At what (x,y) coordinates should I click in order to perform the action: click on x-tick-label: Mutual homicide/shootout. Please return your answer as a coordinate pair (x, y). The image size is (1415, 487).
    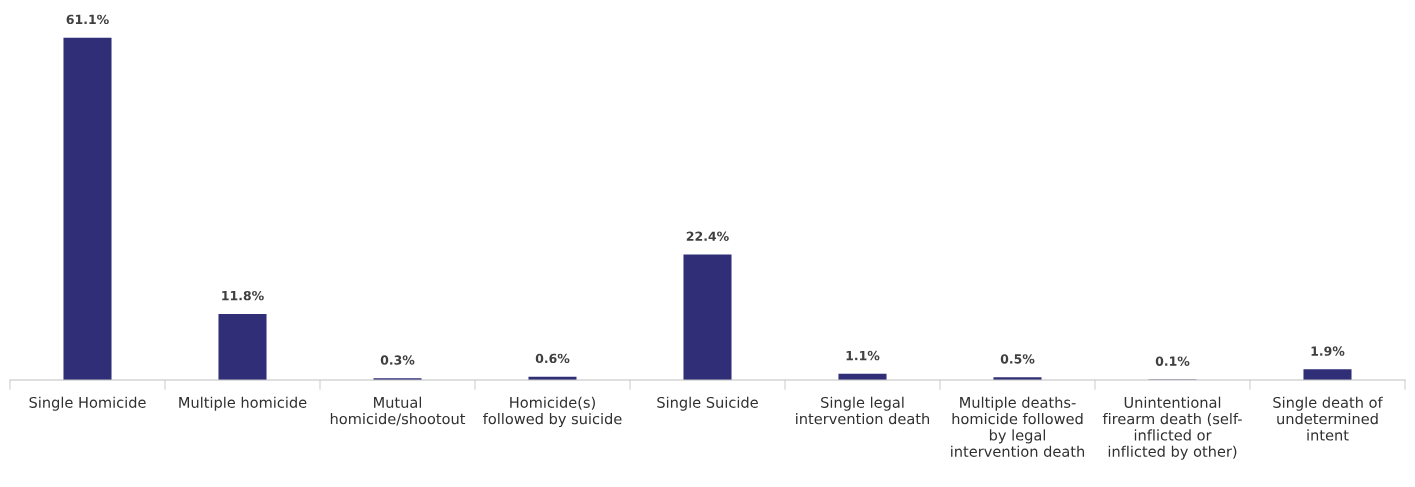
    Looking at the image, I should click on (398, 411).